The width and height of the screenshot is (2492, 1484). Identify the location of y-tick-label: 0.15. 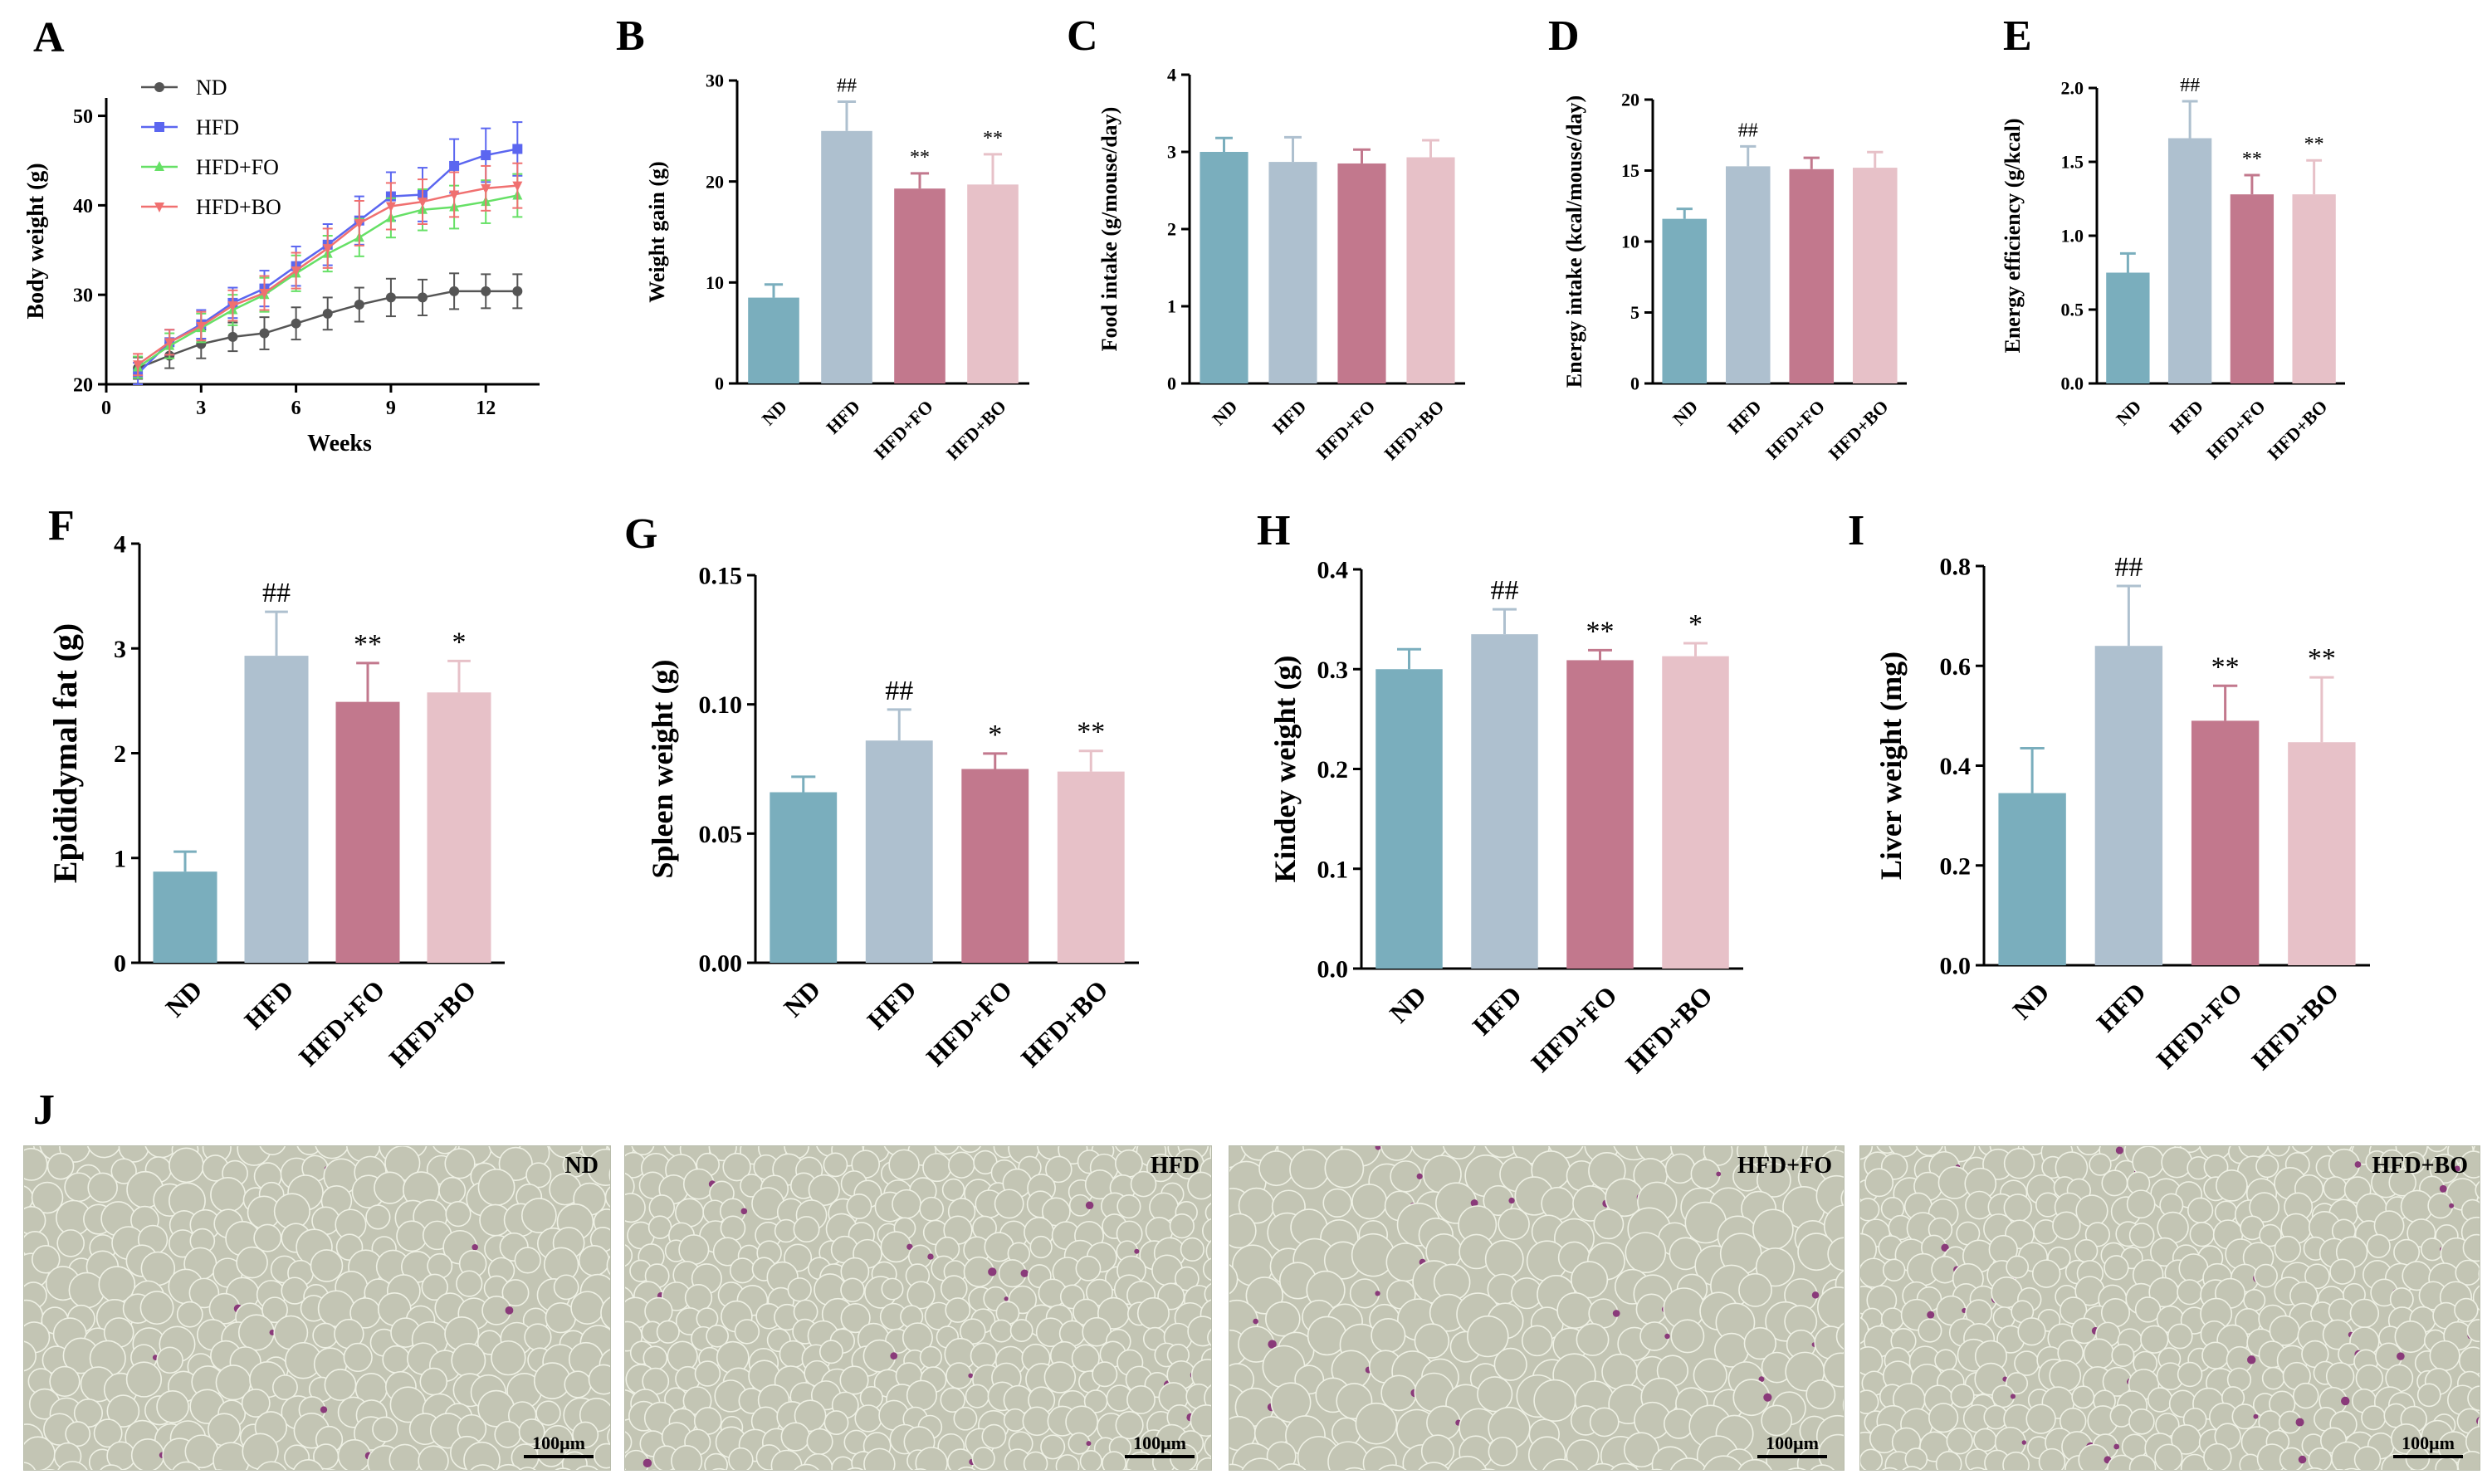
(721, 576).